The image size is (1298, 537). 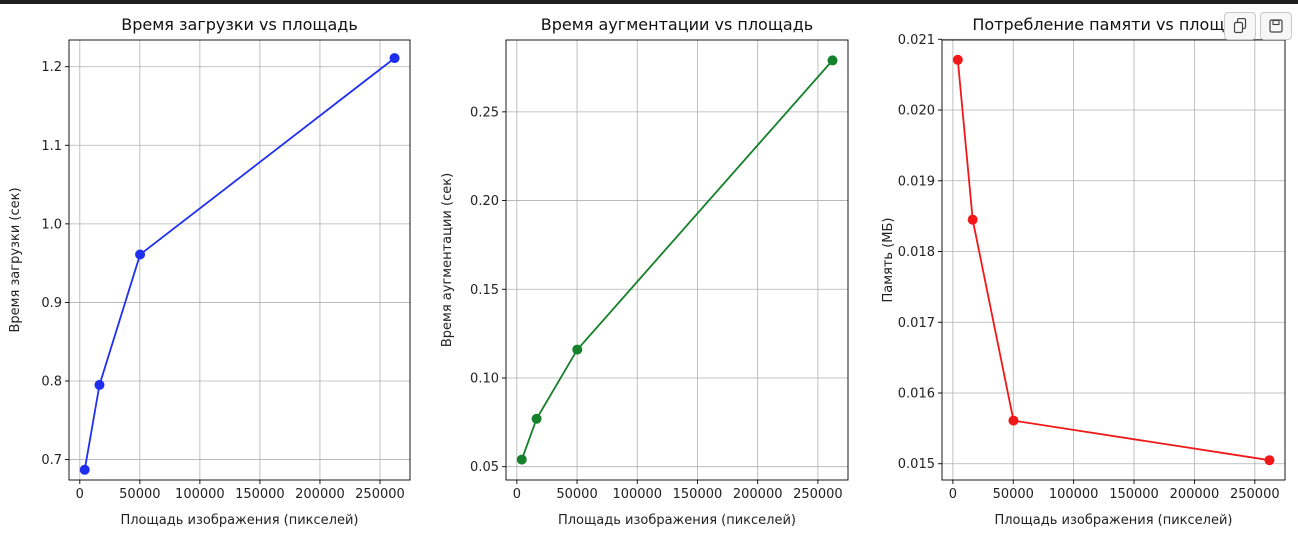 What do you see at coordinates (484, 378) in the screenshot?
I see `y-tick-label: 0.10` at bounding box center [484, 378].